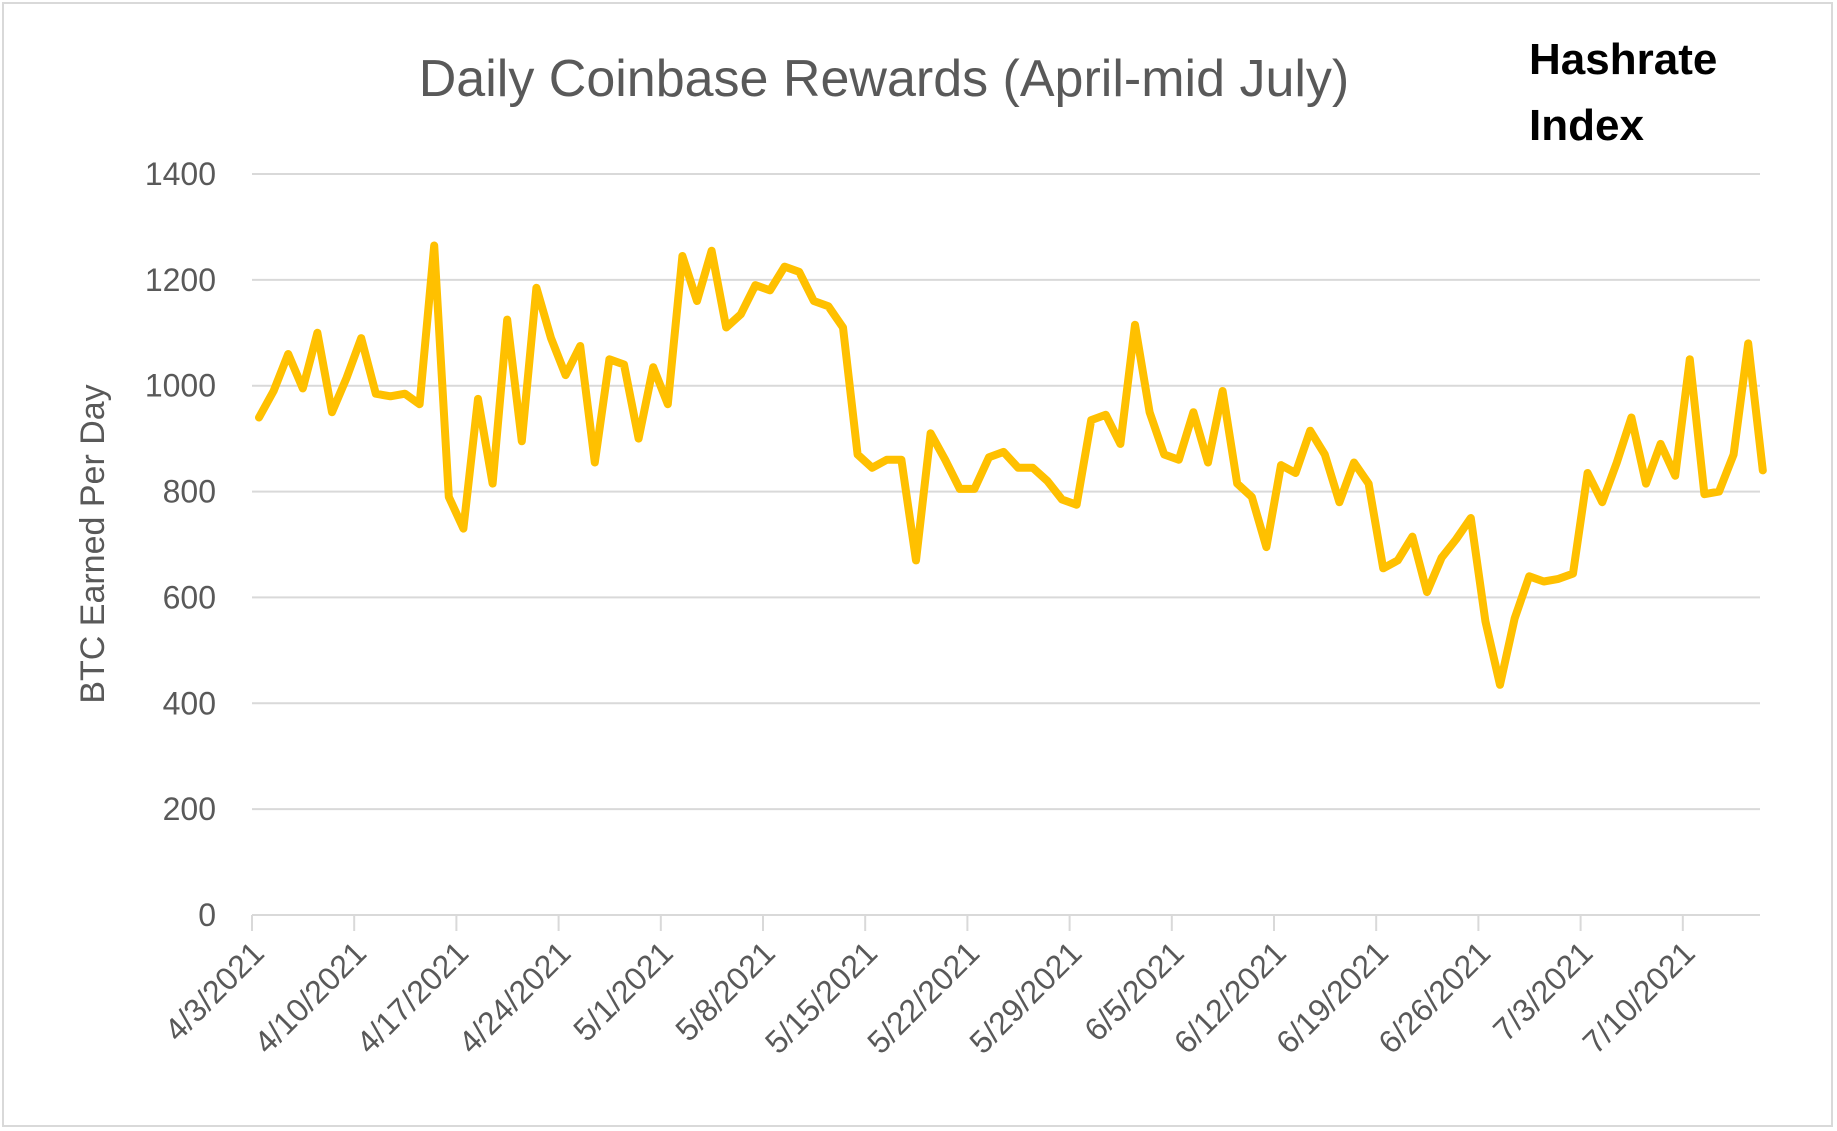 The image size is (1837, 1131). Describe the element at coordinates (884, 79) in the screenshot. I see `chart-title: Daily Coinbase Rewards (April-mid July)` at that location.